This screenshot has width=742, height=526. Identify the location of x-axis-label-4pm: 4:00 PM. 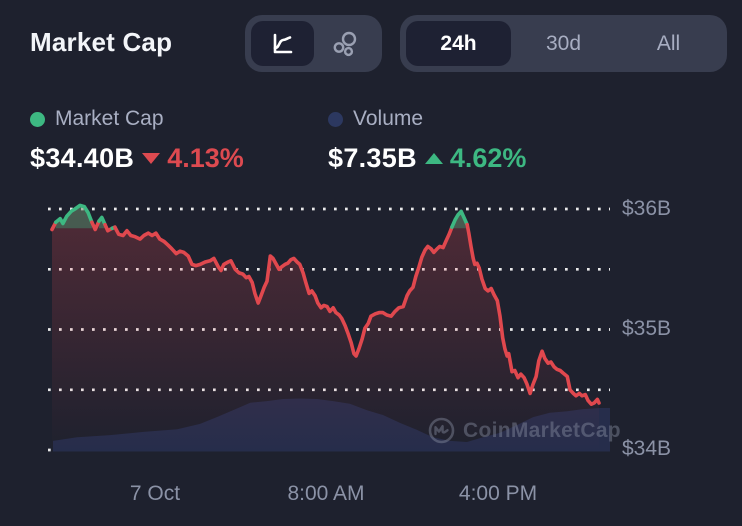
(498, 493).